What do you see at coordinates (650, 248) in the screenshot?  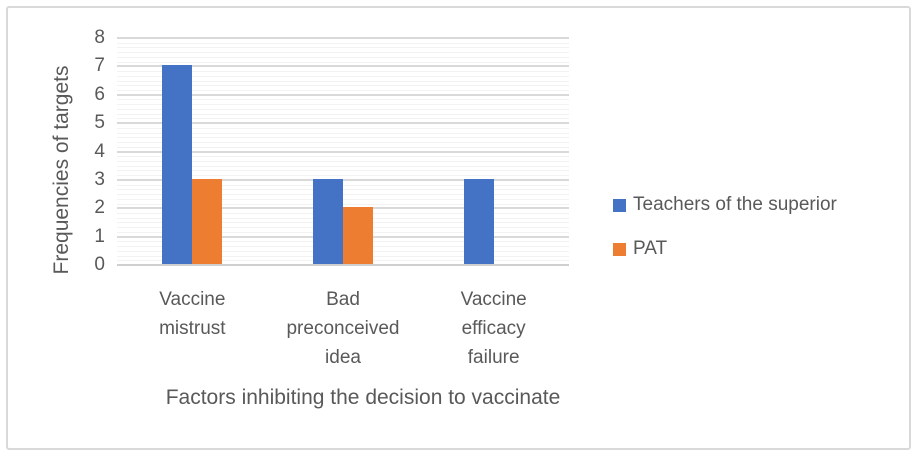 I see `legend-series-label: PAT` at bounding box center [650, 248].